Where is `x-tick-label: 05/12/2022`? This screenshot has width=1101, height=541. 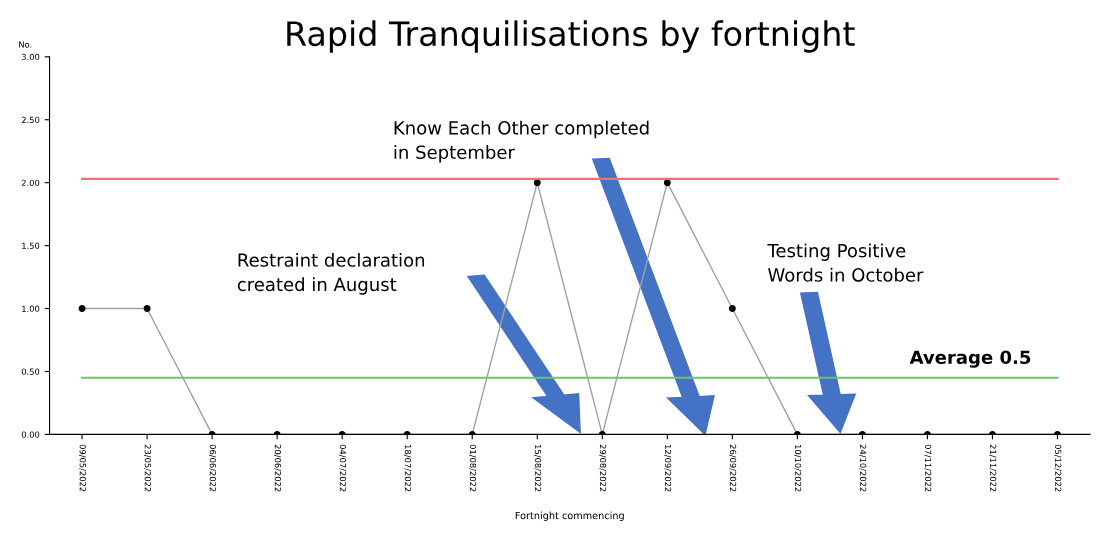 x-tick-label: 05/12/2022 is located at coordinates (1058, 468).